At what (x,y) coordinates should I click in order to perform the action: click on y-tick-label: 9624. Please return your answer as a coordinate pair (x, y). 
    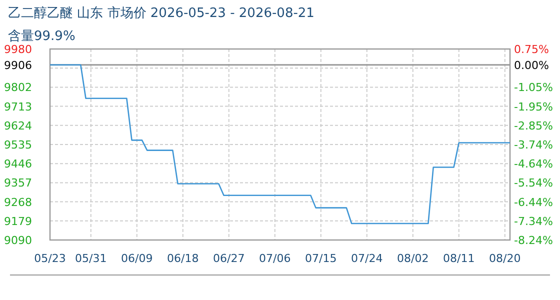
    Looking at the image, I should click on (18, 125).